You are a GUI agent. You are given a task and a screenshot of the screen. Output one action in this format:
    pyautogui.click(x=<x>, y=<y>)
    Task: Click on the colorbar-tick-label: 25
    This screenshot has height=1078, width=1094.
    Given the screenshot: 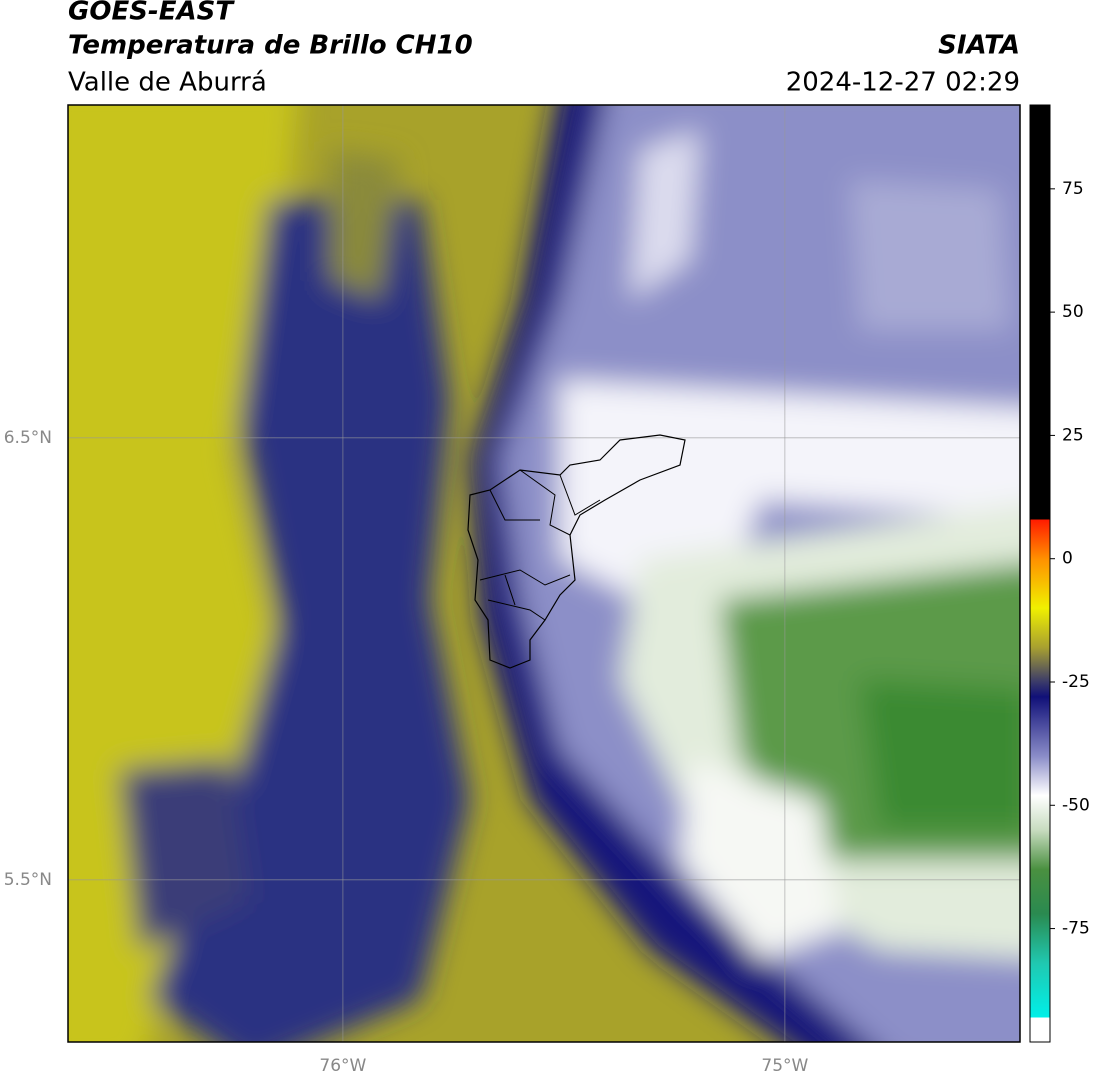 What is the action you would take?
    pyautogui.click(x=1073, y=435)
    